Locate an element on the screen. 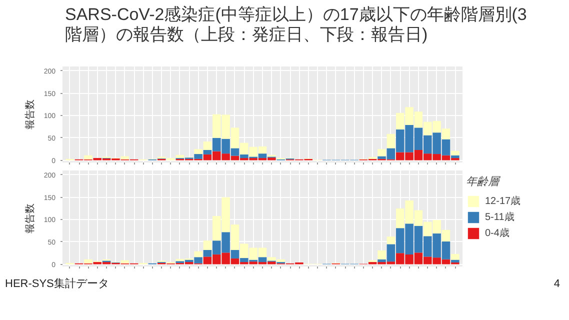 This screenshot has height=320, width=569. text: HER-SYS集計データ is located at coordinates (57, 284).